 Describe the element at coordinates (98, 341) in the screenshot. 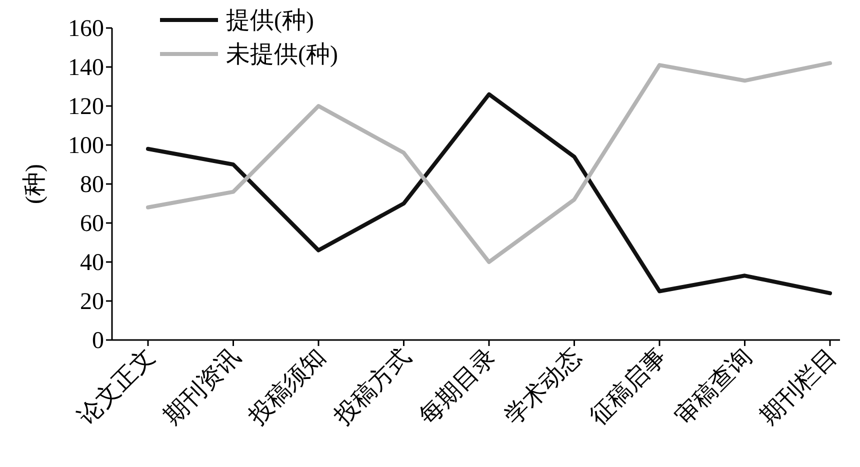

I see `y-tick-label: 0` at that location.